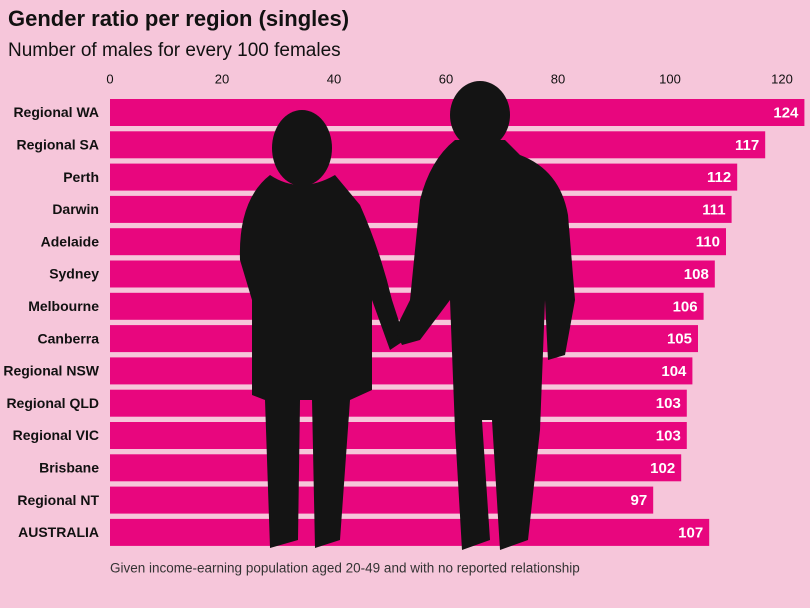 The height and width of the screenshot is (608, 810). What do you see at coordinates (51, 371) in the screenshot?
I see `y-tick-label: Regional NSW` at bounding box center [51, 371].